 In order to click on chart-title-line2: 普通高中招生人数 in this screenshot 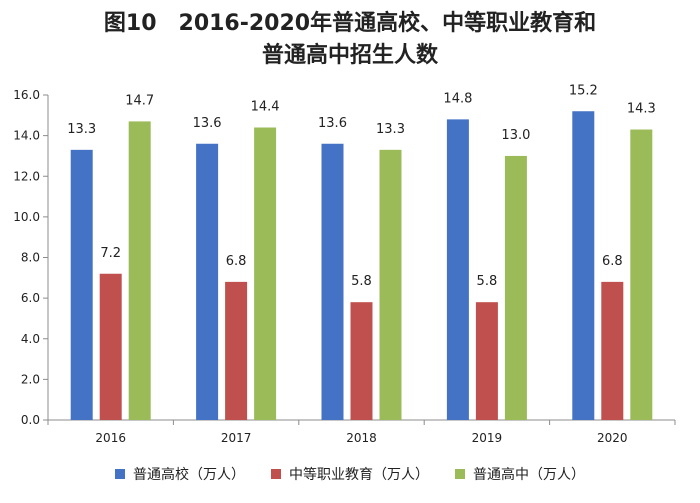, I will do `click(349, 55)`.